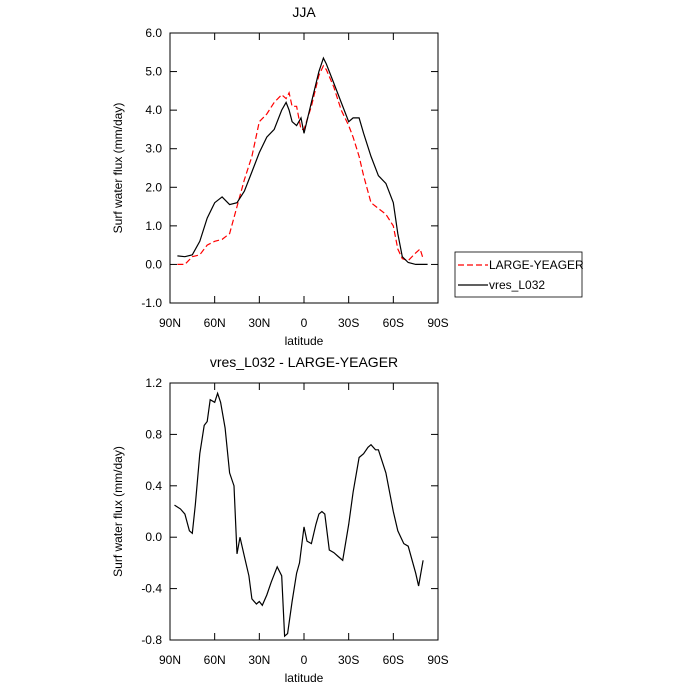 Image resolution: width=700 pixels, height=700 pixels. I want to click on chart-title: JJA, so click(304, 12).